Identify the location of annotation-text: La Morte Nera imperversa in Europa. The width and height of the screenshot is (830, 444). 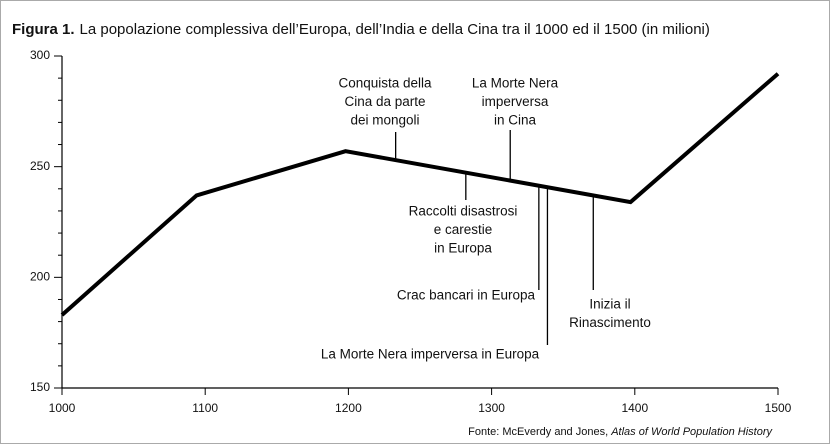
(430, 354).